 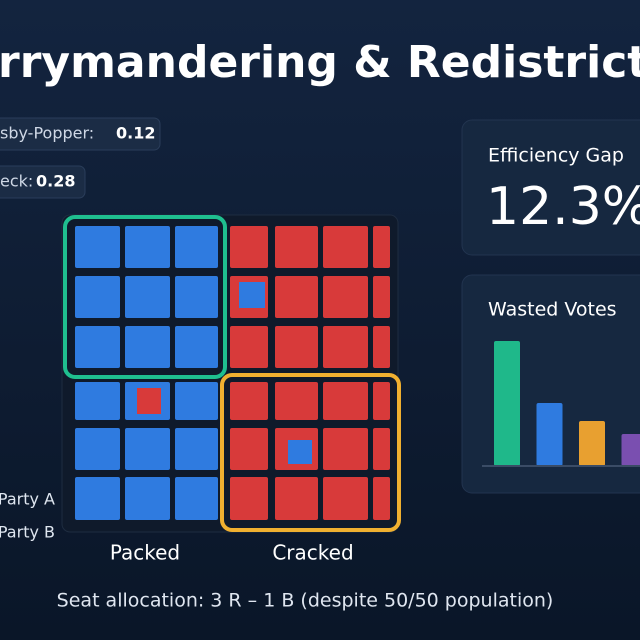 What do you see at coordinates (312, 553) in the screenshot?
I see `district-label: Cracked` at bounding box center [312, 553].